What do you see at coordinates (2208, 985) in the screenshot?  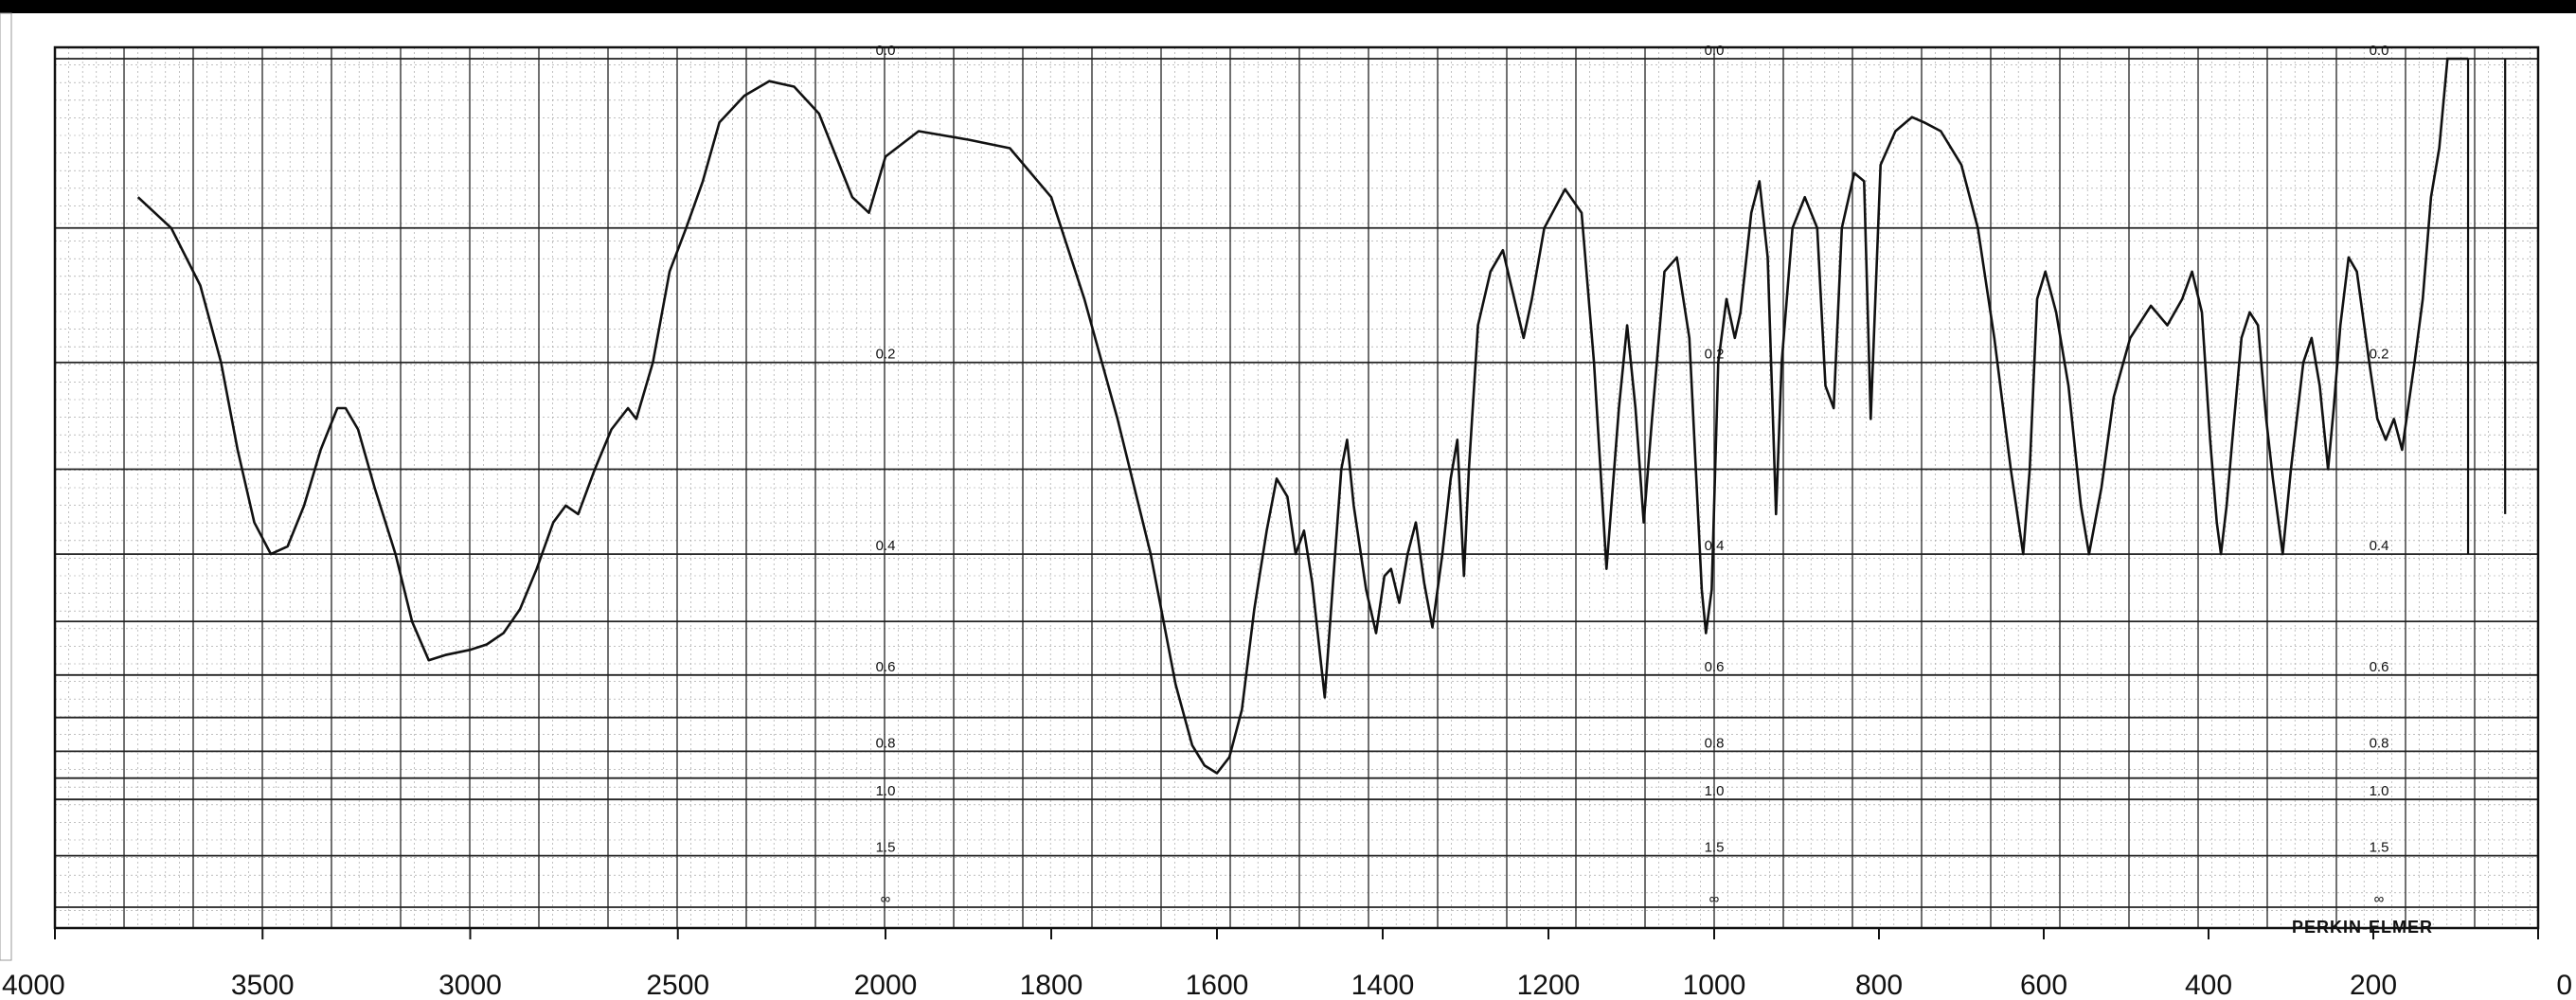 I see `x-tick-label: 400` at bounding box center [2208, 985].